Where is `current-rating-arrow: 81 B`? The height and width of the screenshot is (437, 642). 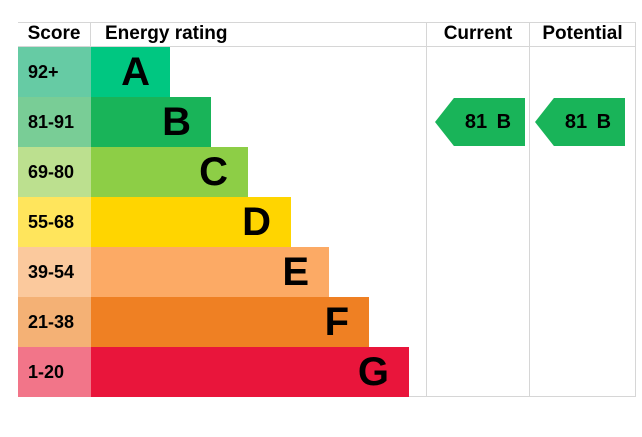
current-rating-arrow: 81 B is located at coordinates (480, 122).